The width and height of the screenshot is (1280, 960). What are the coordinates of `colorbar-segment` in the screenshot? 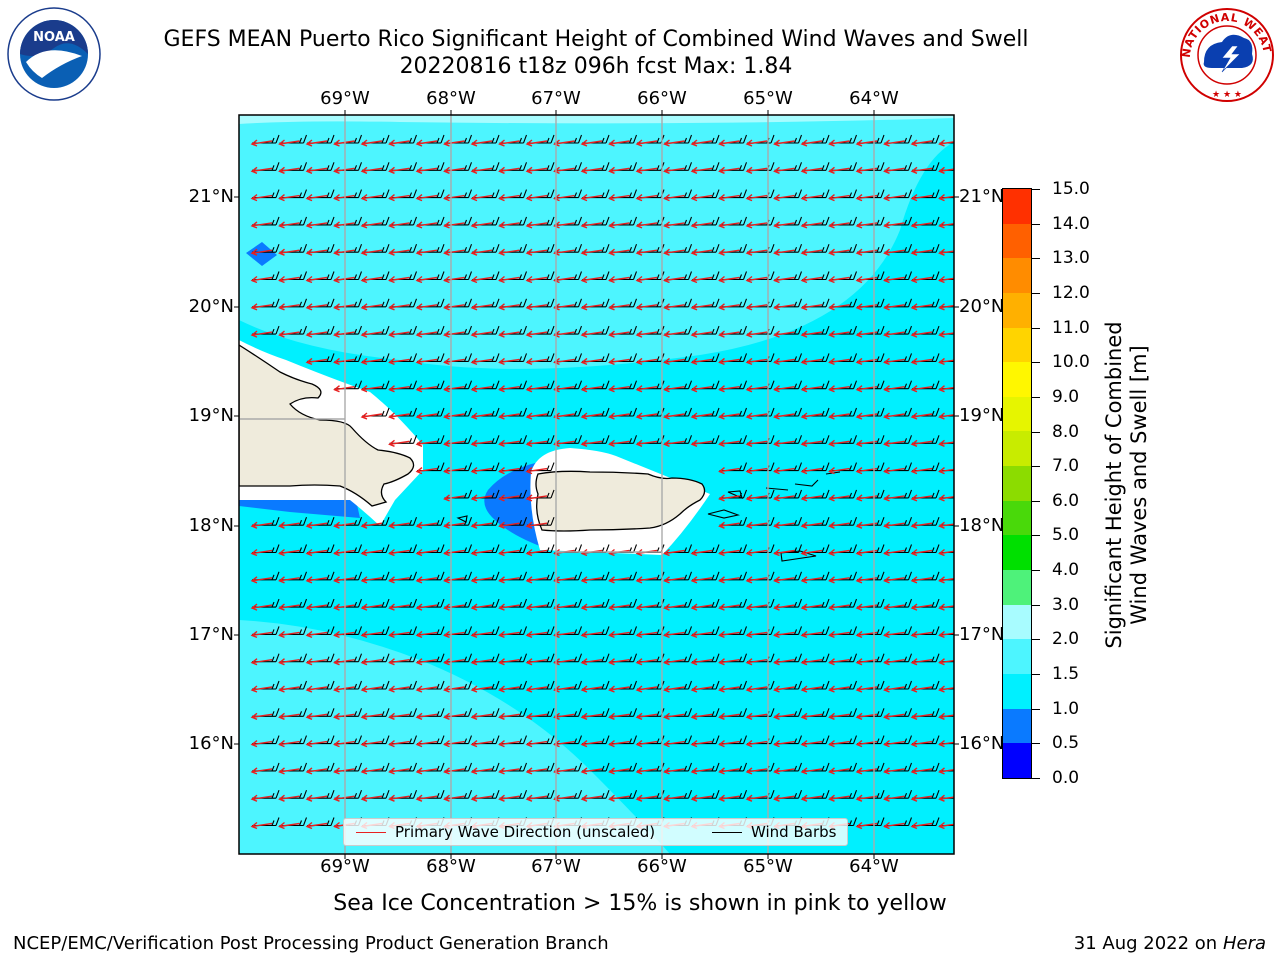 It's located at (1017, 310).